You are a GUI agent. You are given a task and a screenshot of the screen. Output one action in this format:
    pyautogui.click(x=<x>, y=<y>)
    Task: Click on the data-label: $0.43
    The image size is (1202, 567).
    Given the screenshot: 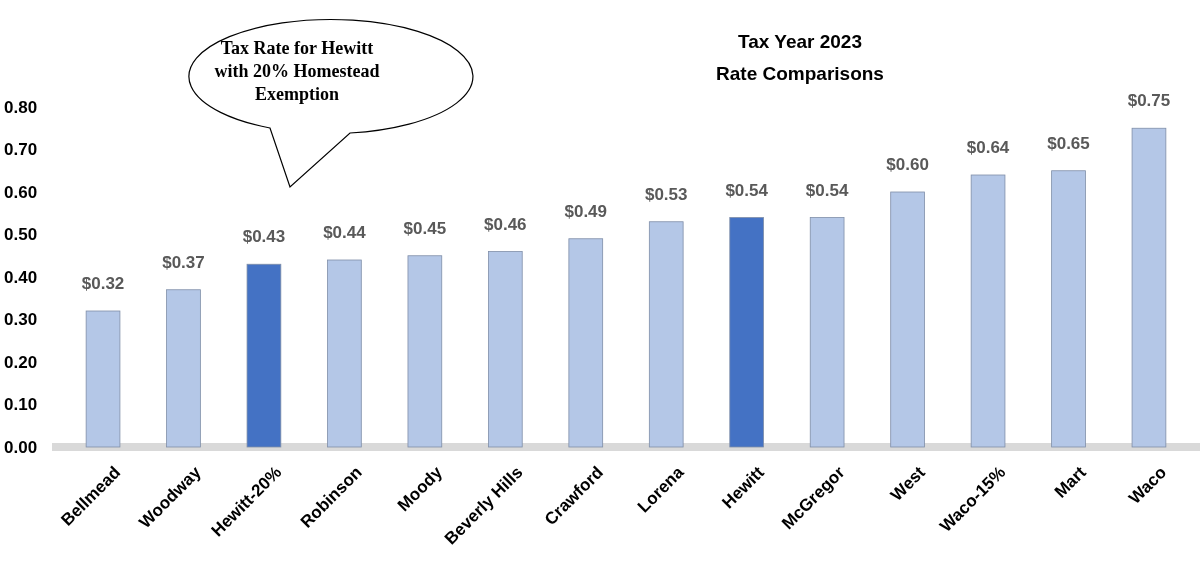 What is the action you would take?
    pyautogui.click(x=264, y=237)
    